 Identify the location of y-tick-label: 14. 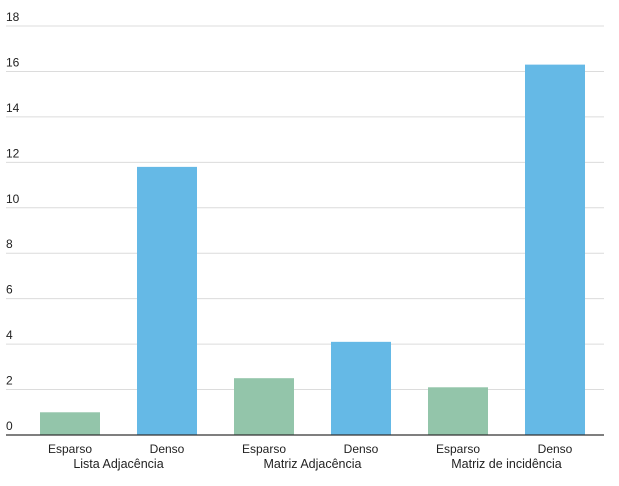
(13, 108).